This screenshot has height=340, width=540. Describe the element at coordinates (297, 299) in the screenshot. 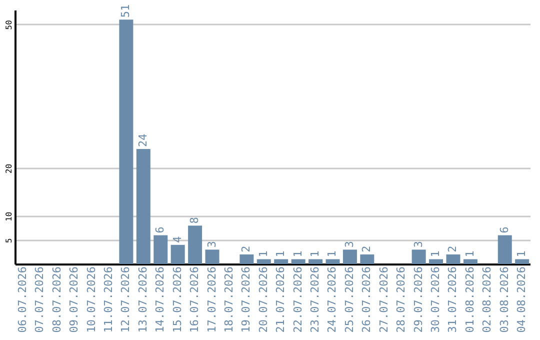

I see `x-tick-label: 22.07.2026` at that location.